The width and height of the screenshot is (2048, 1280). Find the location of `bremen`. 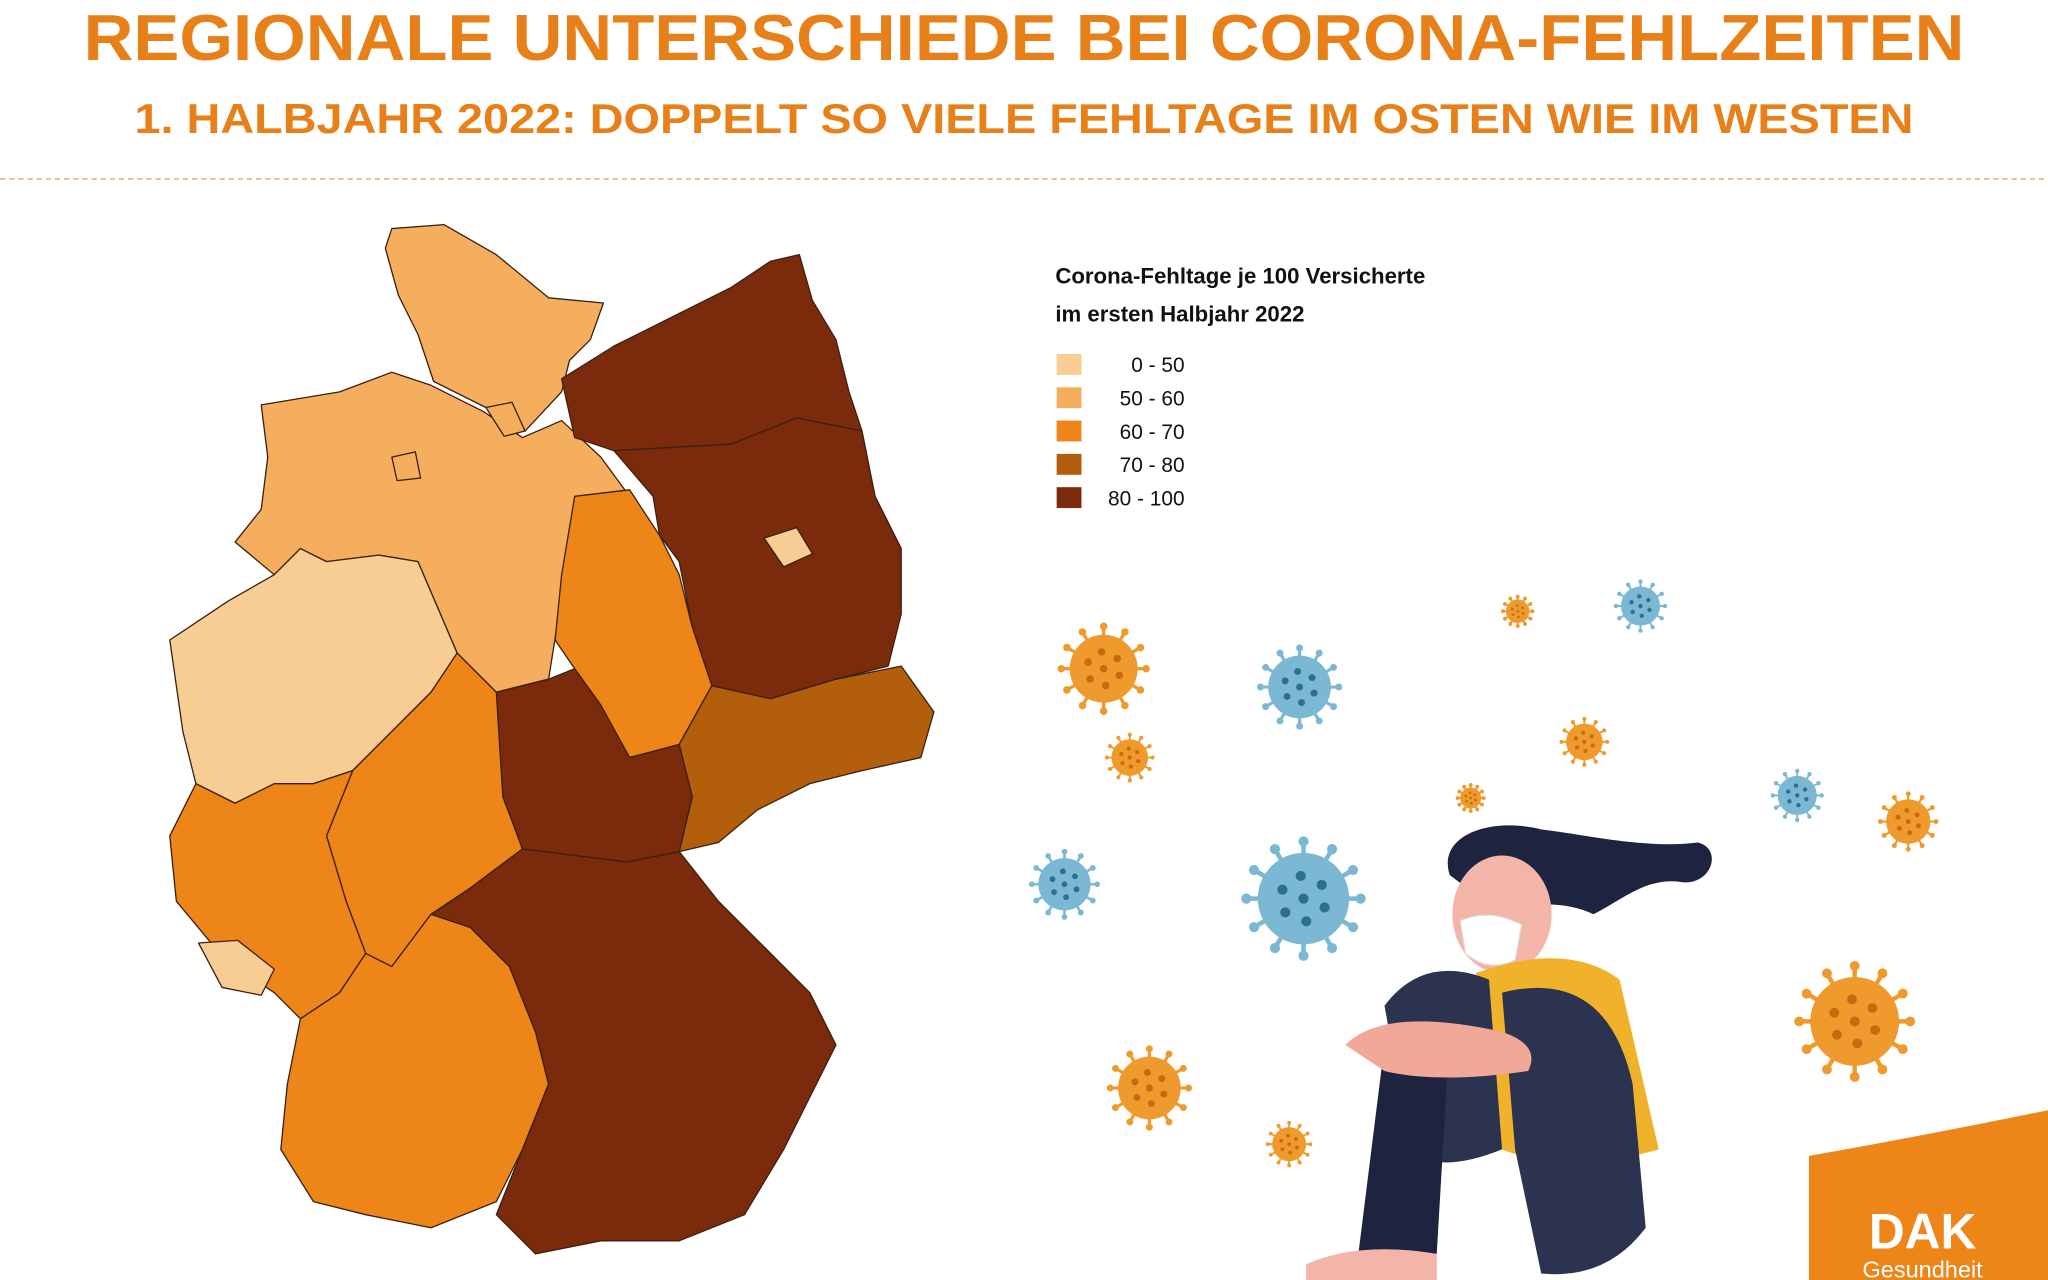

bremen is located at coordinates (406, 466).